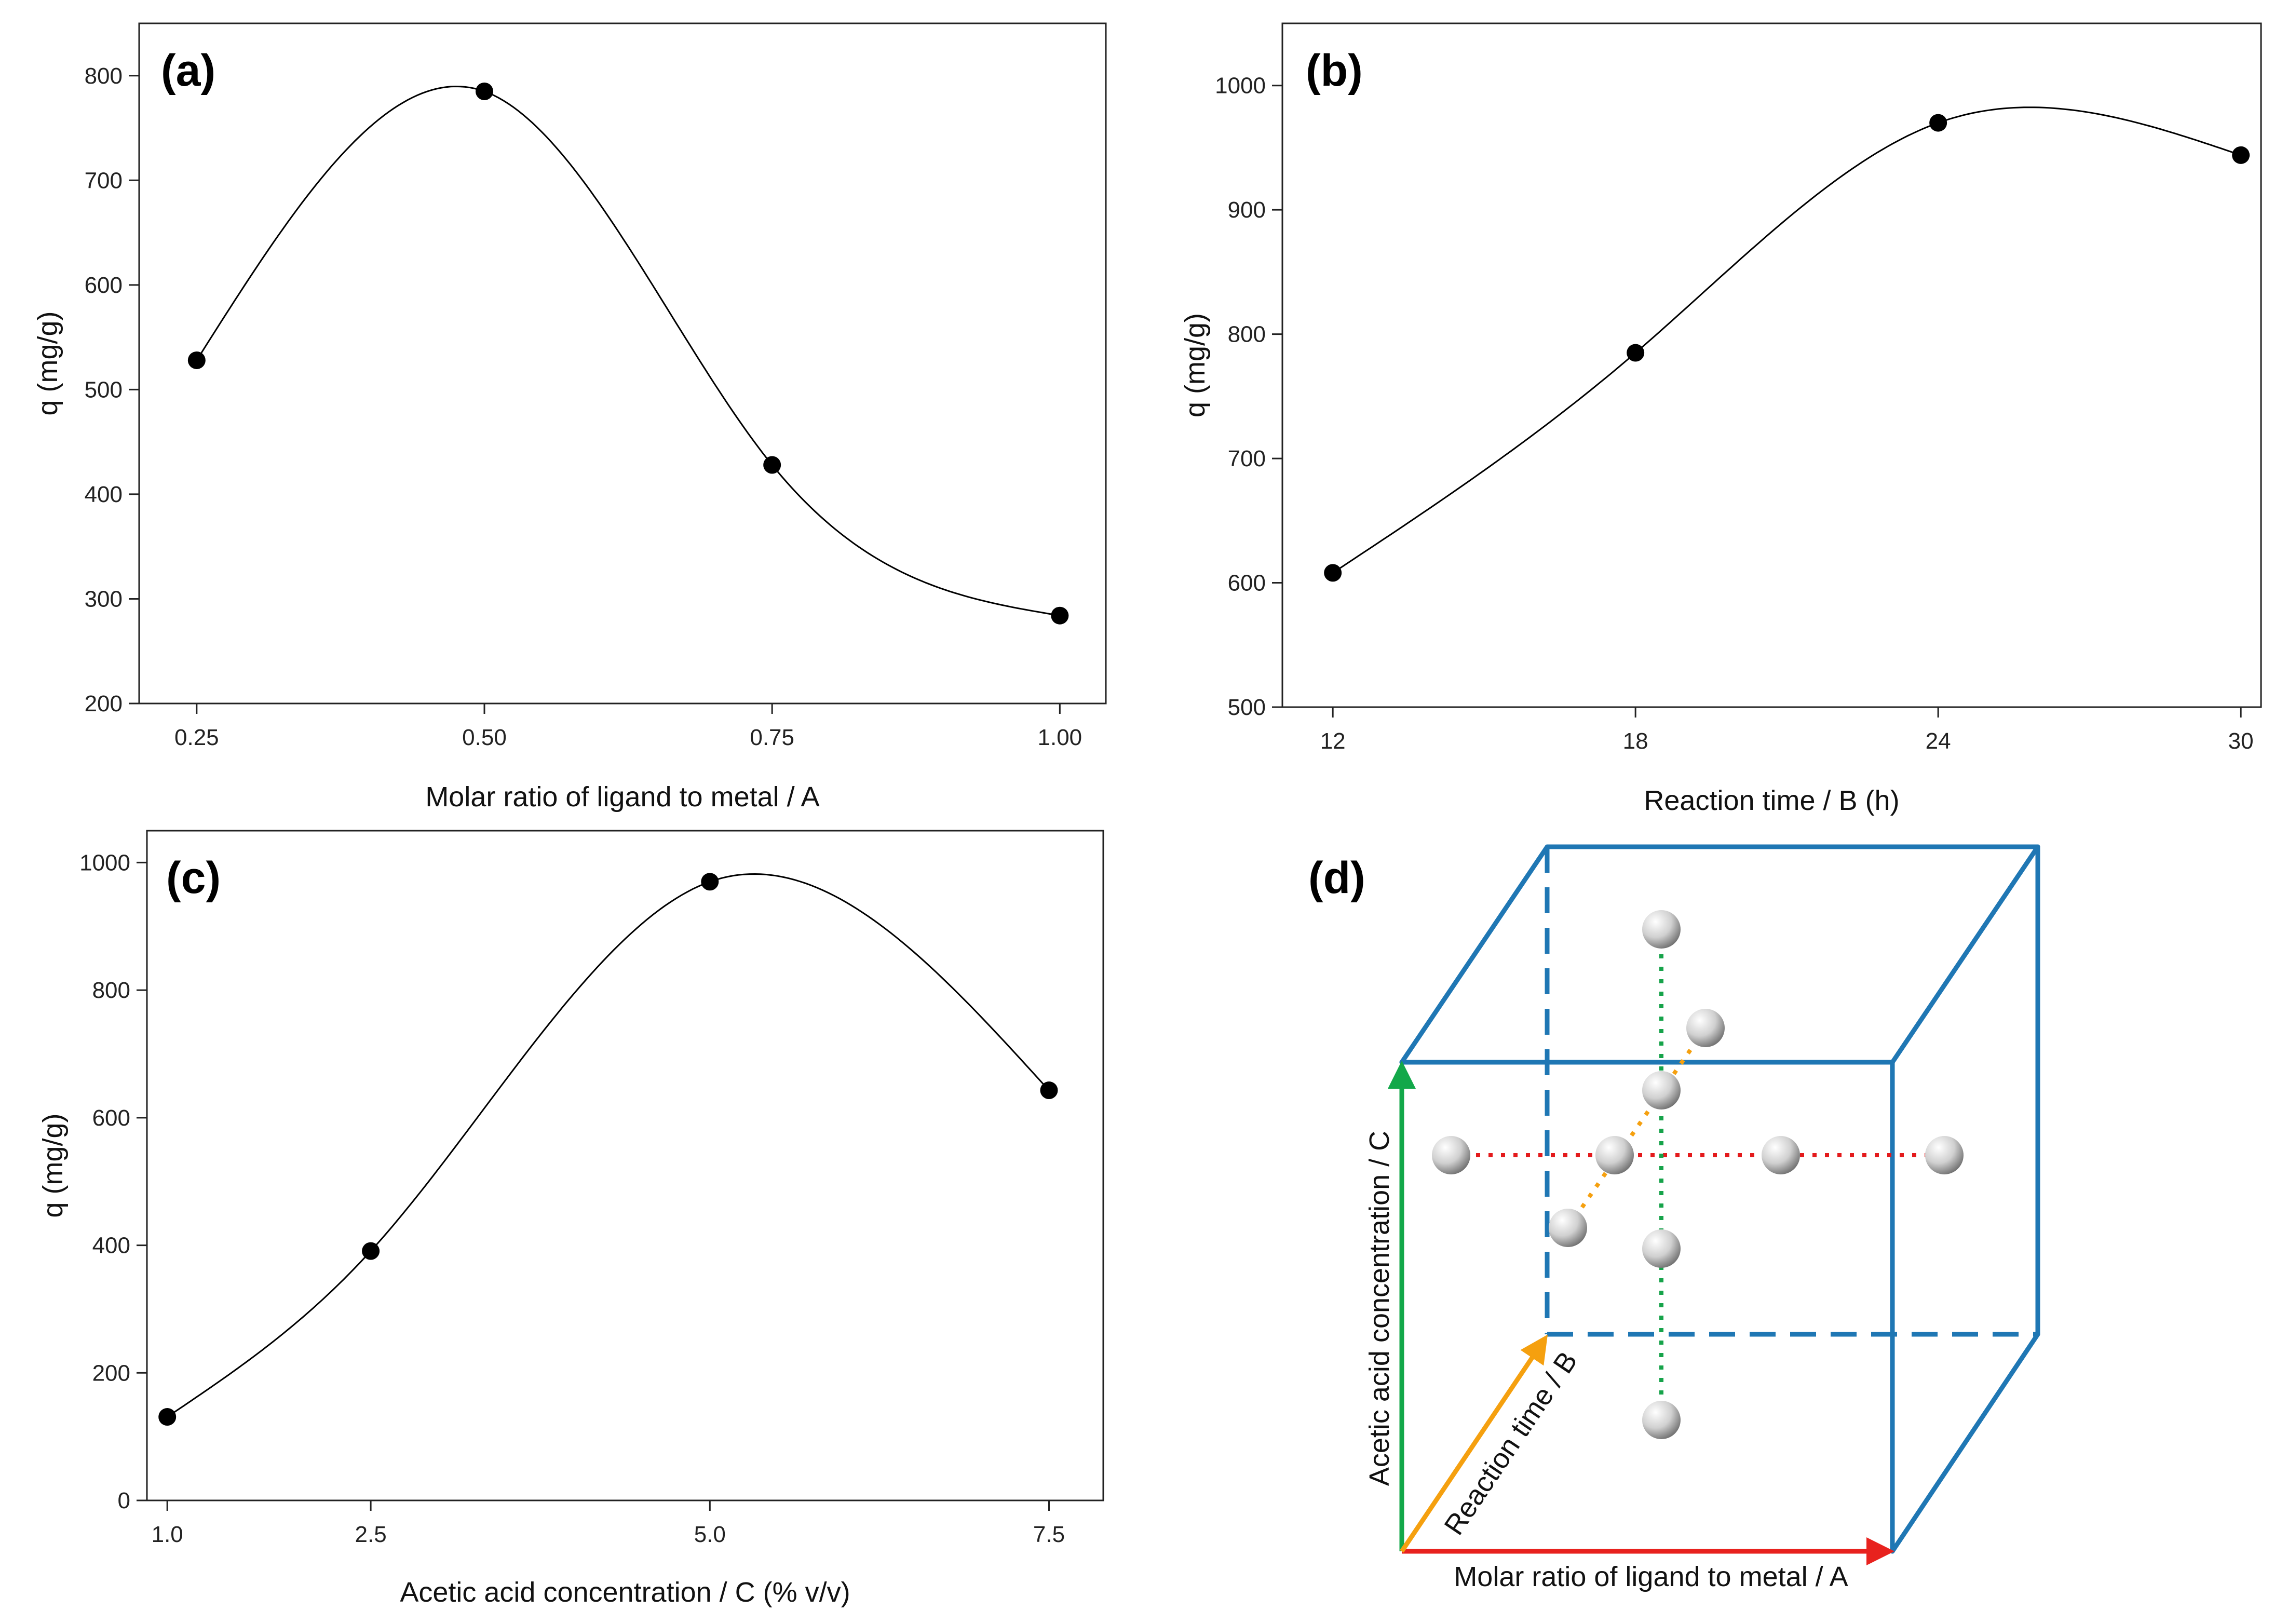  Describe the element at coordinates (1511, 1443) in the screenshot. I see `axis-b-label: Reaction time / B` at that location.